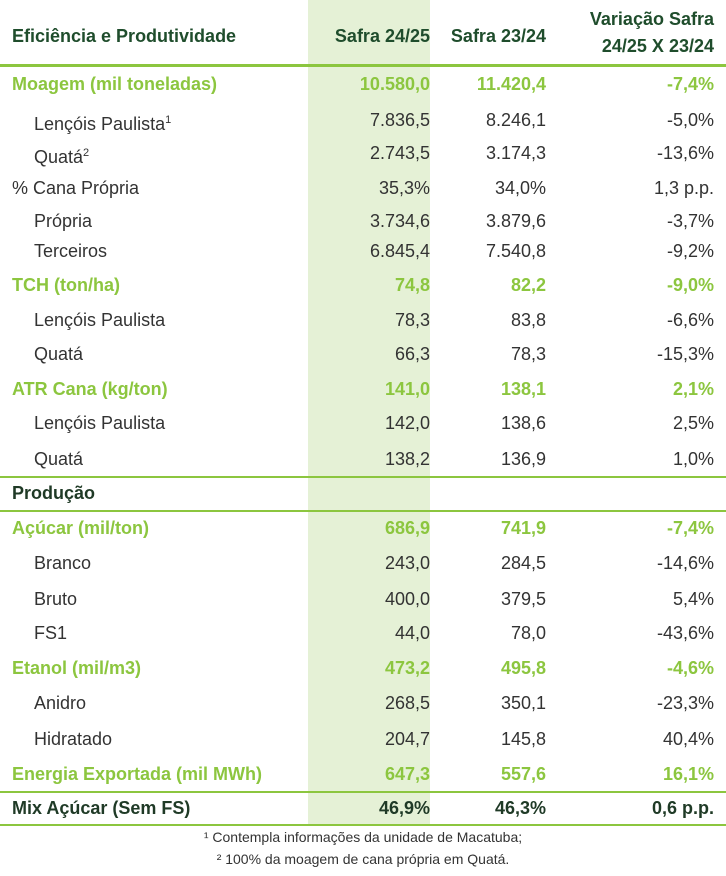 This screenshot has width=726, height=876. What do you see at coordinates (399, 251) in the screenshot?
I see `row-value: 6.845,4` at bounding box center [399, 251].